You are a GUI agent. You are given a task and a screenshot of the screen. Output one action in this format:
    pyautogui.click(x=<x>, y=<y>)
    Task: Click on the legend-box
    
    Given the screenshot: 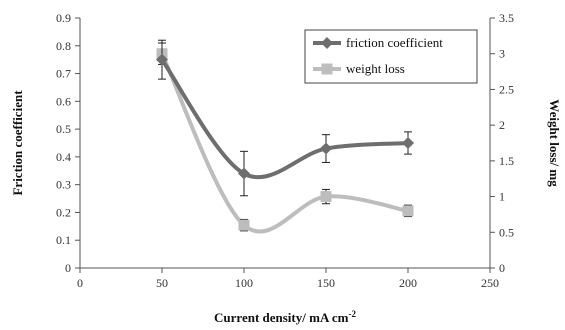 What is the action you would take?
    pyautogui.click(x=391, y=56)
    